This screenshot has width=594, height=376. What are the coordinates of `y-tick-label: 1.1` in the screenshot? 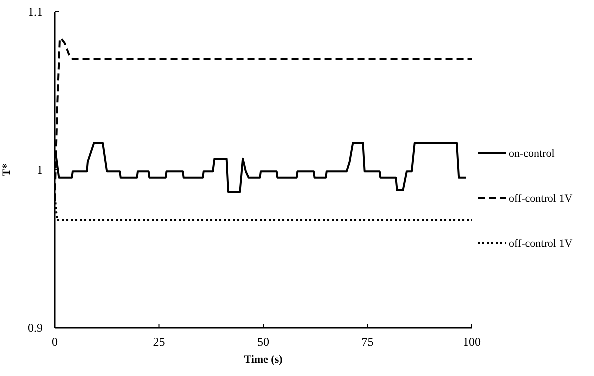 It's located at (35, 12).